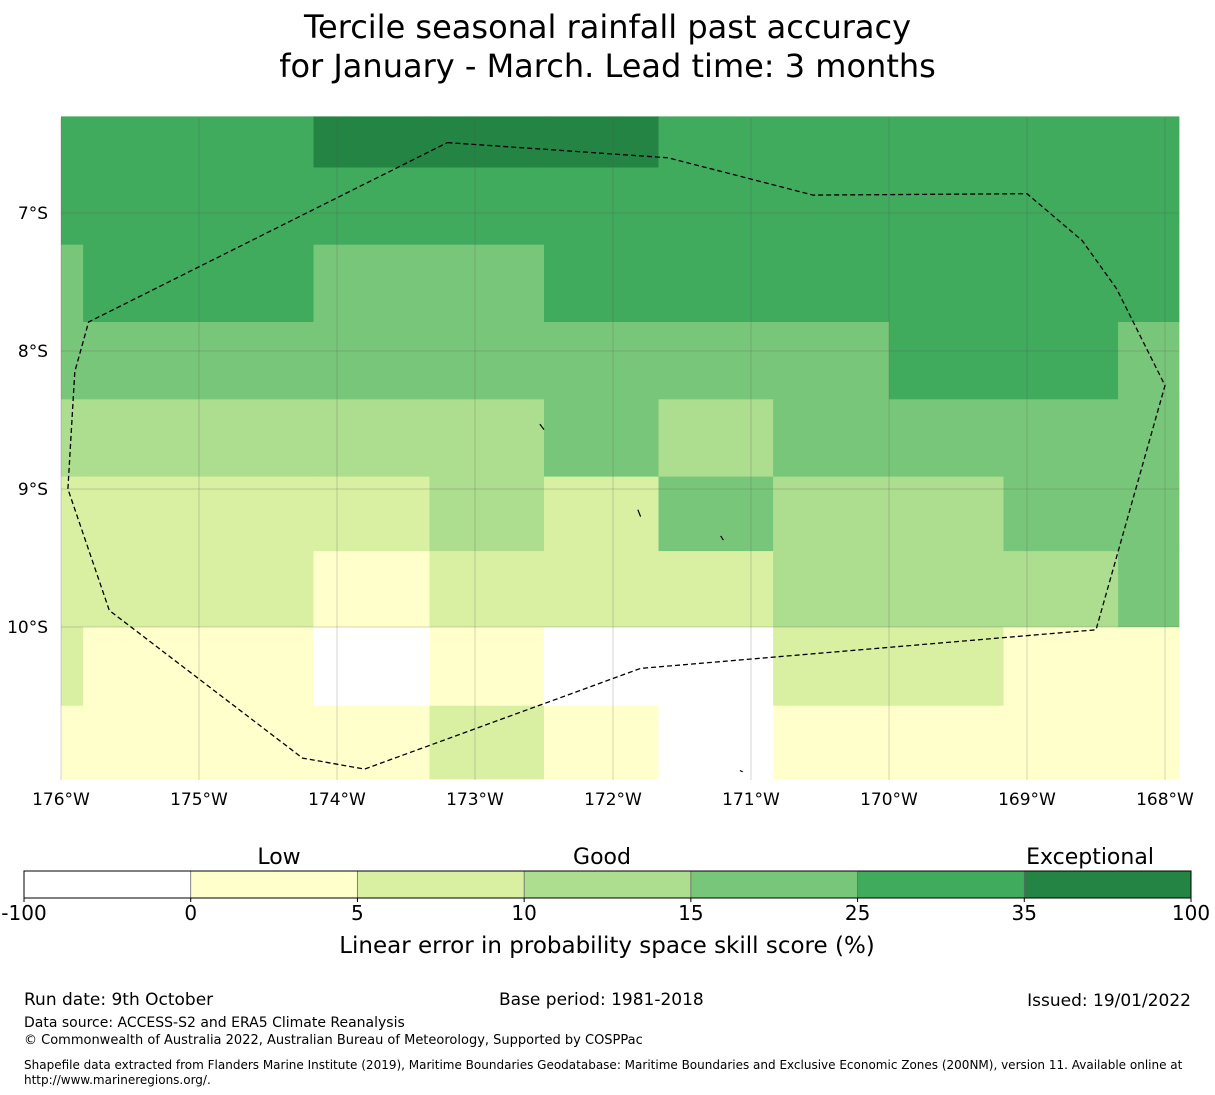 This screenshot has width=1215, height=1095. Describe the element at coordinates (889, 800) in the screenshot. I see `lon-tick-label: 170°W` at that location.